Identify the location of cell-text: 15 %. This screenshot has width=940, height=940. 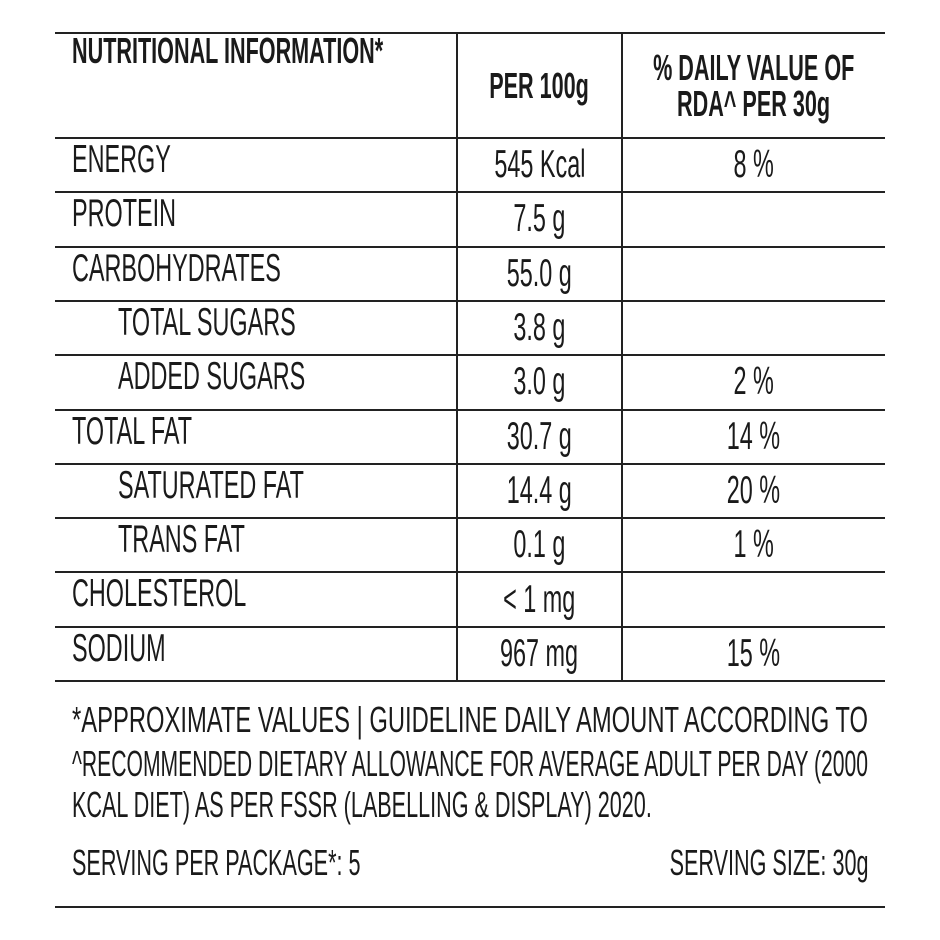
(753, 653).